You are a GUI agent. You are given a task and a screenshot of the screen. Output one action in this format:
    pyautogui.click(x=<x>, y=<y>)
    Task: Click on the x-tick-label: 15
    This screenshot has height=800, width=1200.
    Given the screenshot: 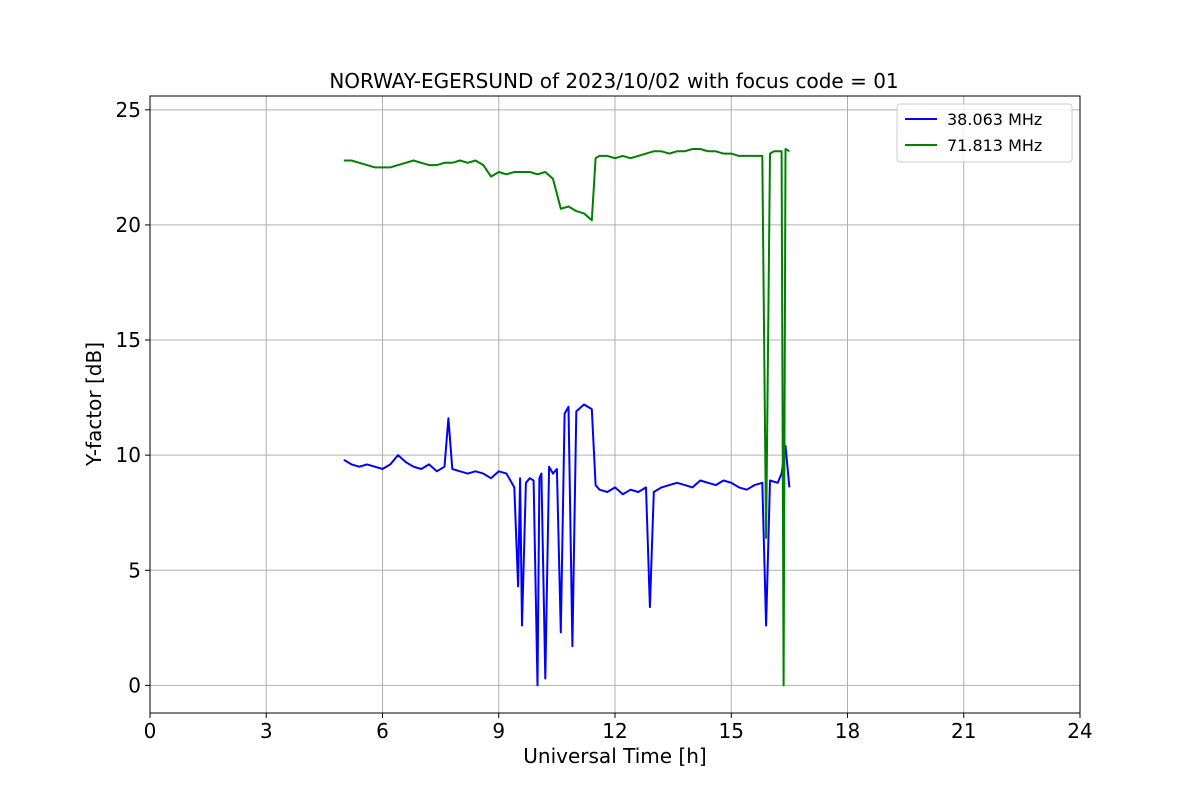 What is the action you would take?
    pyautogui.click(x=731, y=731)
    